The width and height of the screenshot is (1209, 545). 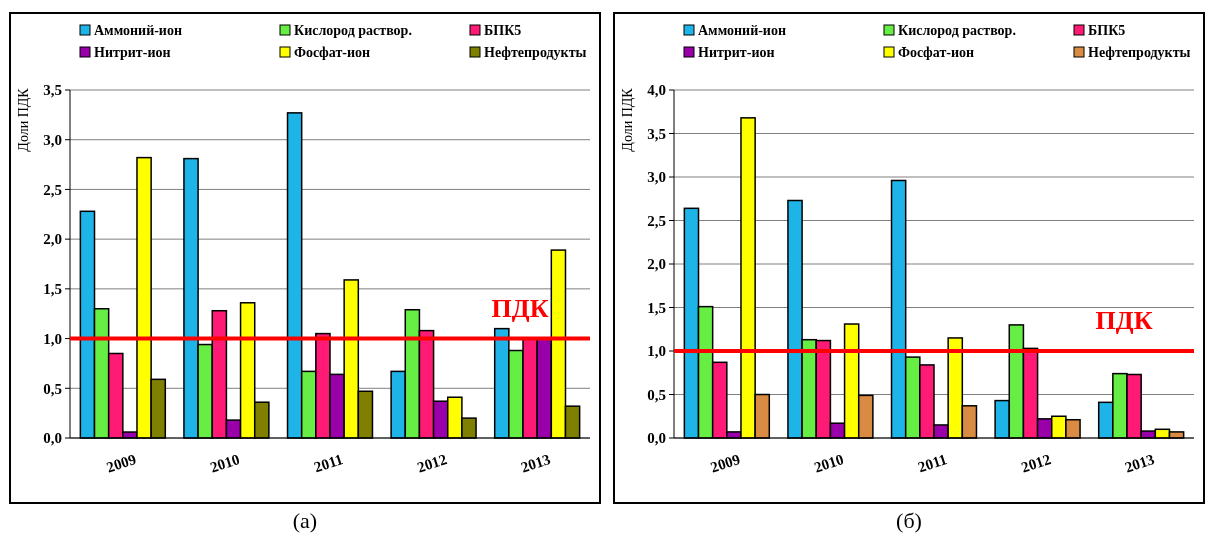 What do you see at coordinates (656, 90) in the screenshot?
I see `y-tick-label: 4,0` at bounding box center [656, 90].